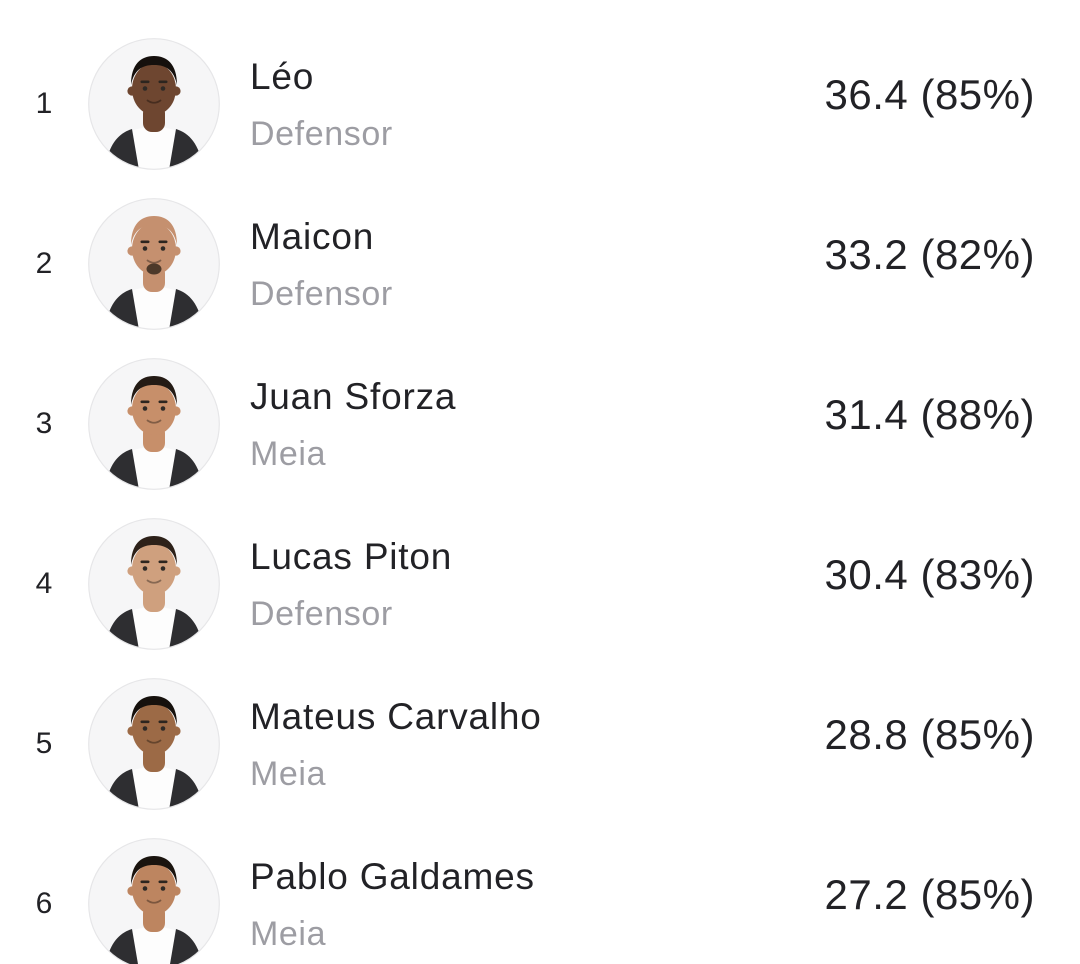 This screenshot has width=1080, height=964. What do you see at coordinates (44, 903) in the screenshot?
I see `player-rank: 6` at bounding box center [44, 903].